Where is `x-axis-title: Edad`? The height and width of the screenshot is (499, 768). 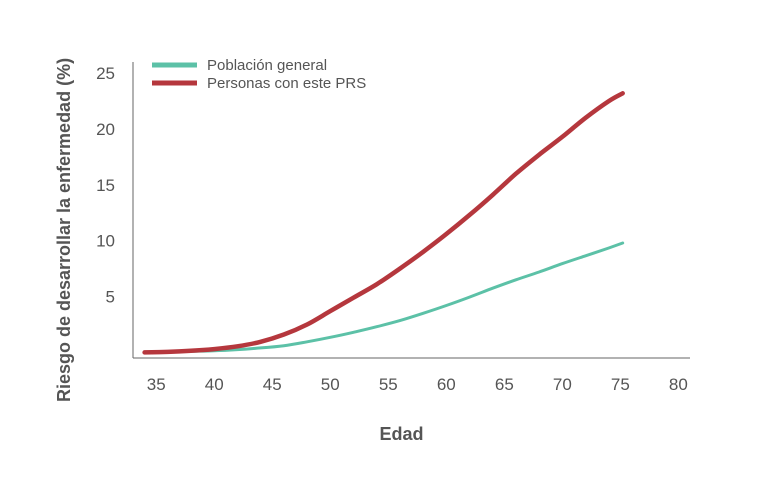
x-axis-title: Edad is located at coordinates (401, 434).